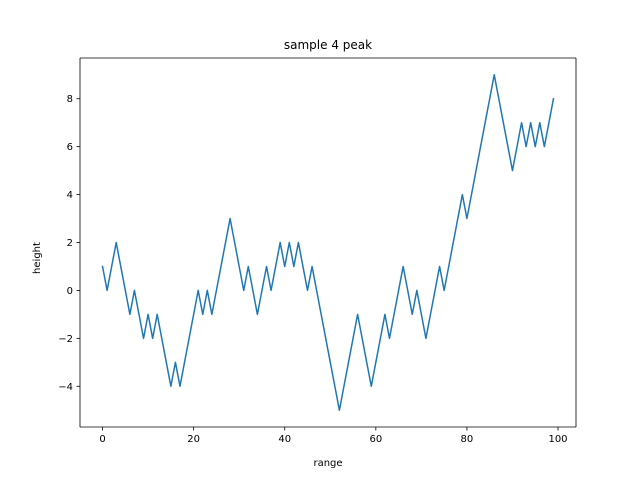 The width and height of the screenshot is (640, 480). What do you see at coordinates (70, 243) in the screenshot?
I see `y-tick-label: 2` at bounding box center [70, 243].